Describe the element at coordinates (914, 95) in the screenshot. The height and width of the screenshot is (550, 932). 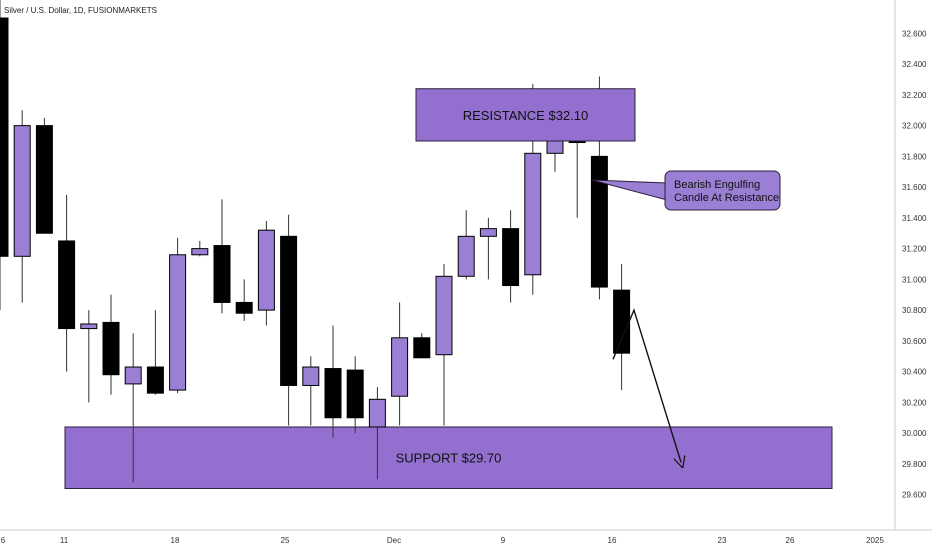
I see `price-tick-label: 32.200` at that location.